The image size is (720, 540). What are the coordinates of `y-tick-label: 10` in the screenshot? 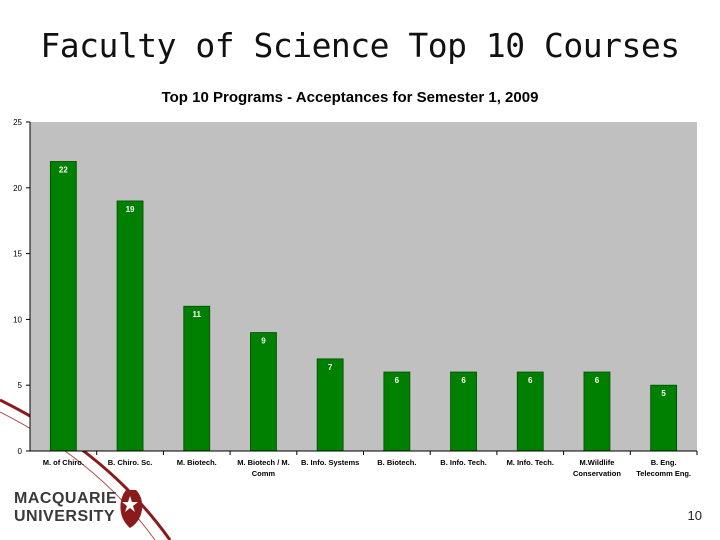 It's located at (17, 319).